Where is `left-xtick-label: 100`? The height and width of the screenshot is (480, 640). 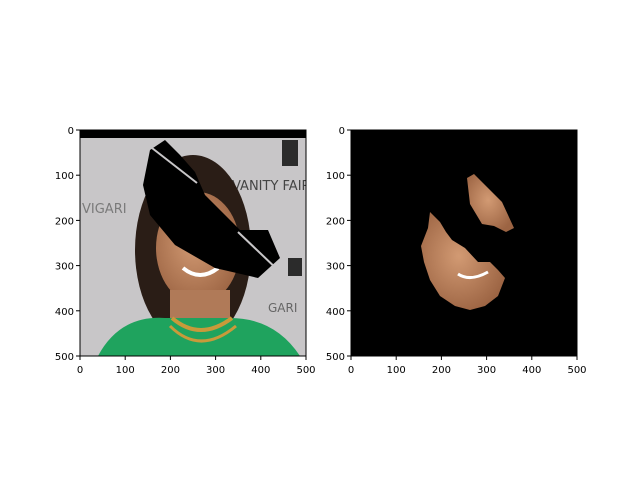
left-xtick-label: 100 is located at coordinates (125, 370).